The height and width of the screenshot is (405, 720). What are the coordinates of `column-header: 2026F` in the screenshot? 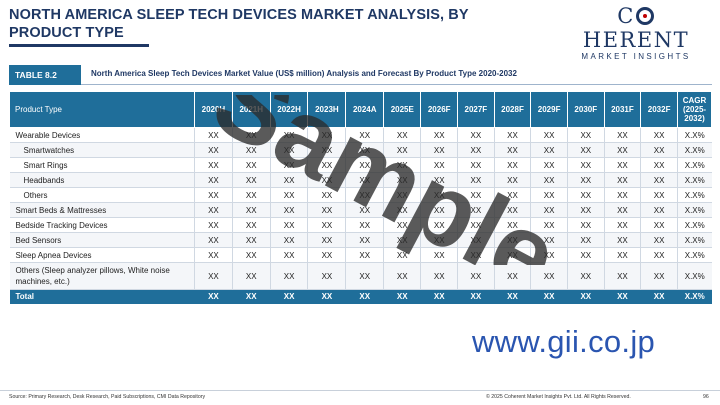 It's located at (439, 109).